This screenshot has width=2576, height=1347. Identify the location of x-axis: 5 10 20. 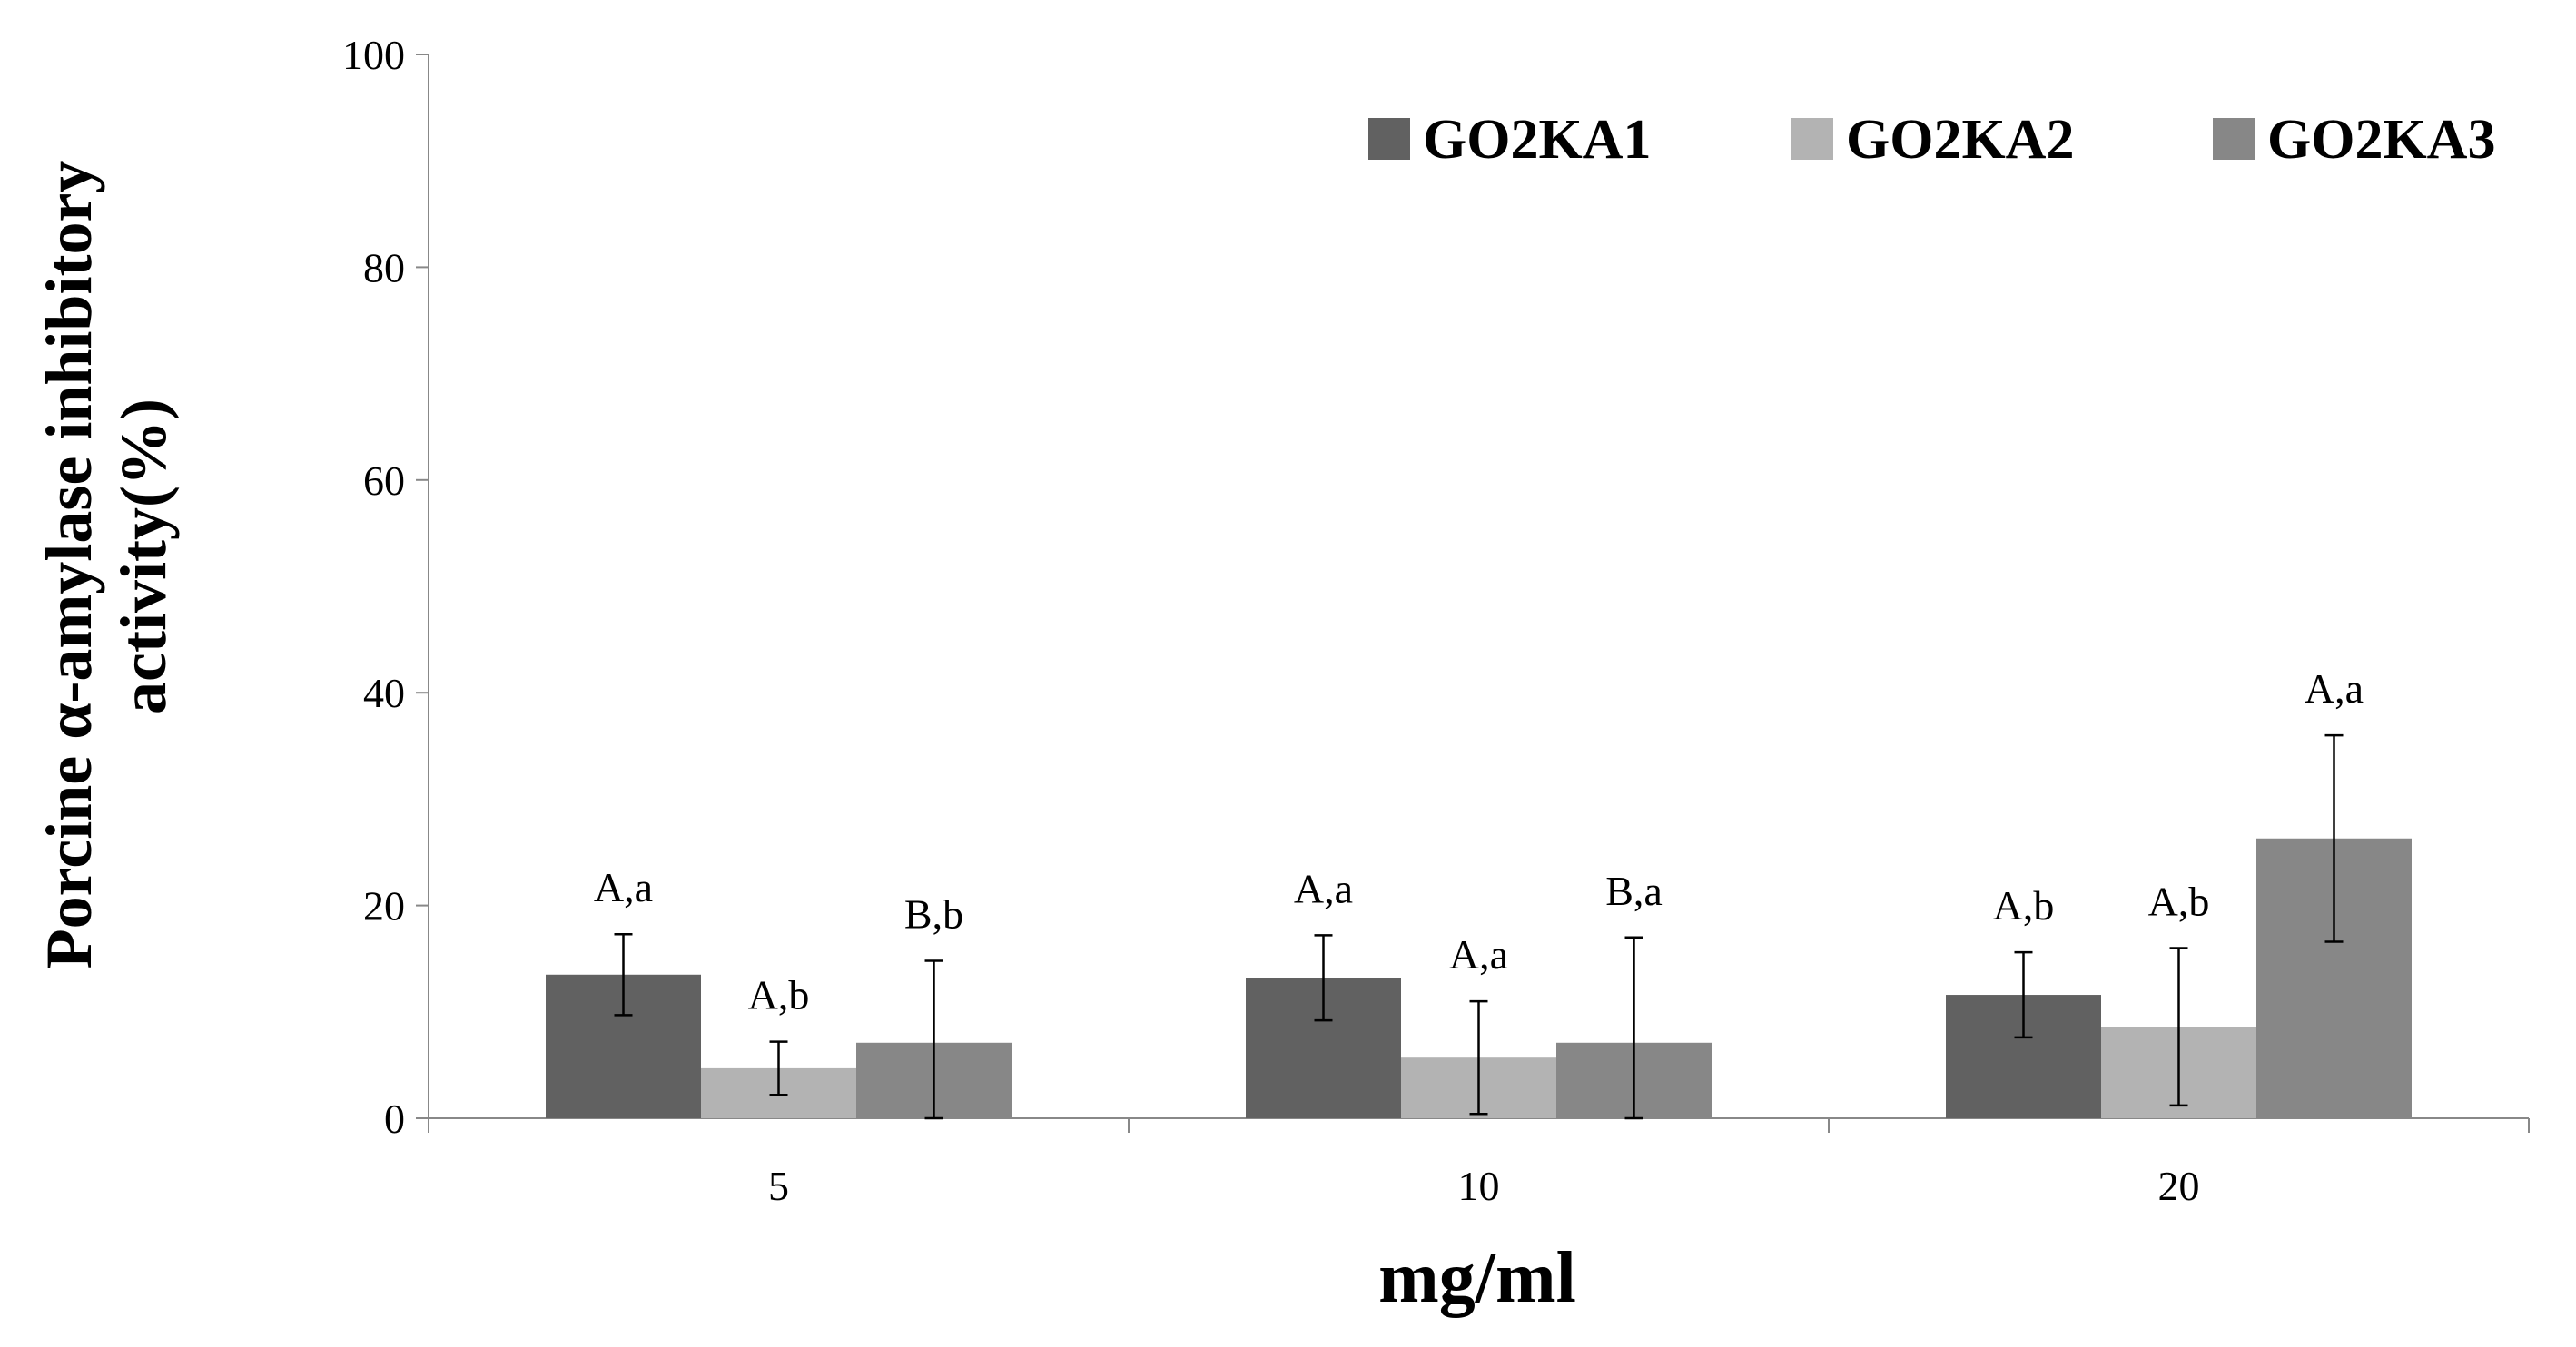
(1479, 1163).